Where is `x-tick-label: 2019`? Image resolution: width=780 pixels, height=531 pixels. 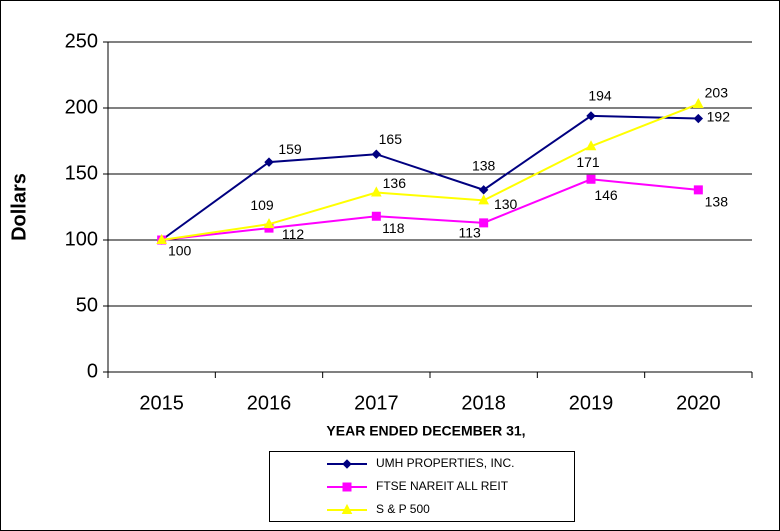 x-tick-label: 2019 is located at coordinates (591, 403).